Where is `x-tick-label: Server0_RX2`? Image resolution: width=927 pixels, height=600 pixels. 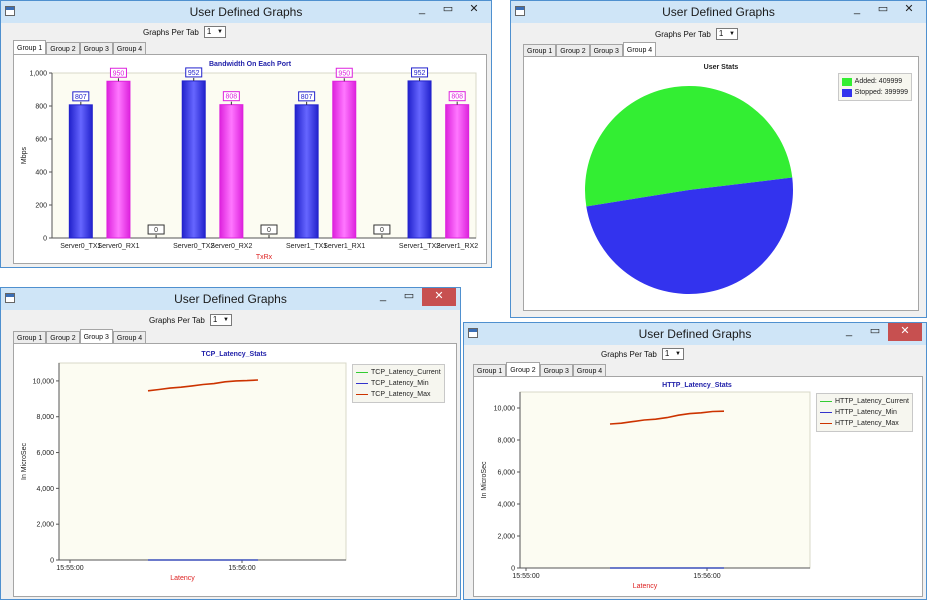
x-tick-label: Server0_RX2 is located at coordinates (231, 246).